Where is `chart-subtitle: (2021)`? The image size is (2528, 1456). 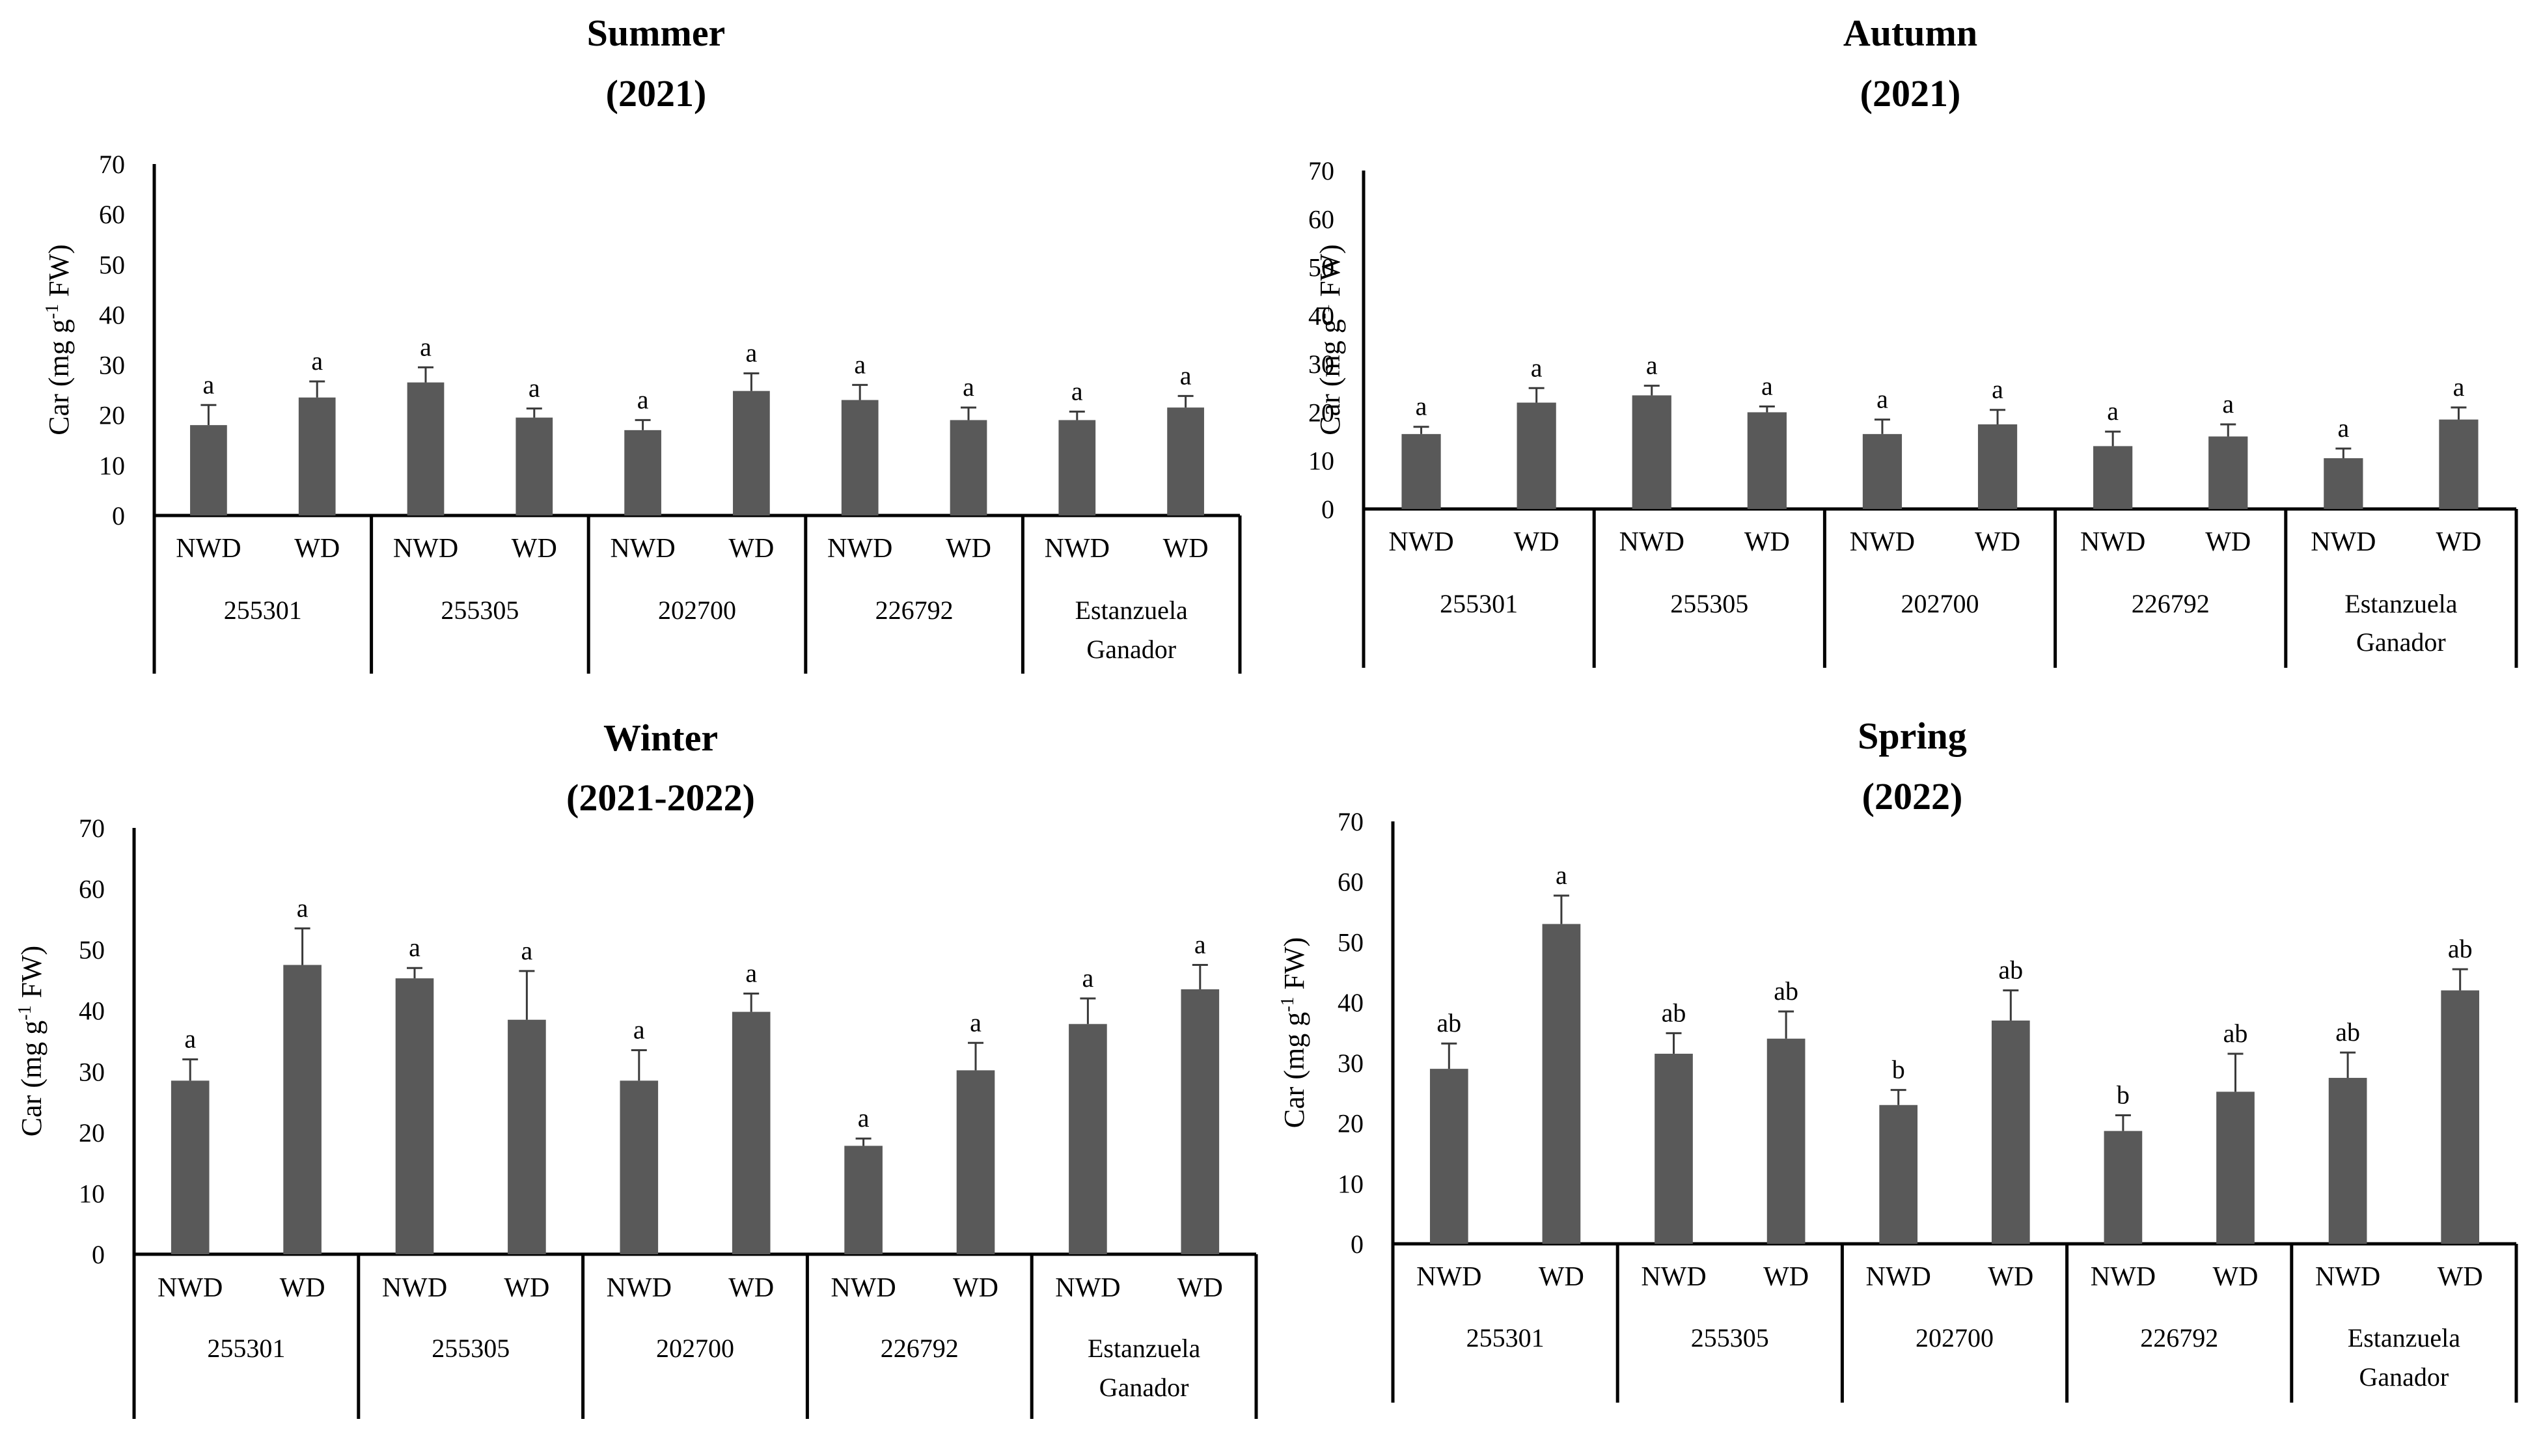 chart-subtitle: (2021) is located at coordinates (1910, 94).